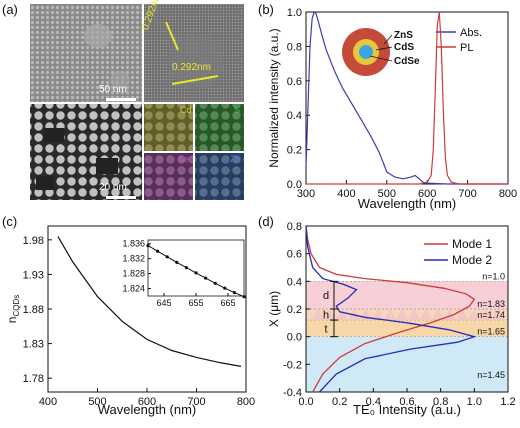  Describe the element at coordinates (292, 393) in the screenshot. I see `d-ytick-label: -0.4` at that location.